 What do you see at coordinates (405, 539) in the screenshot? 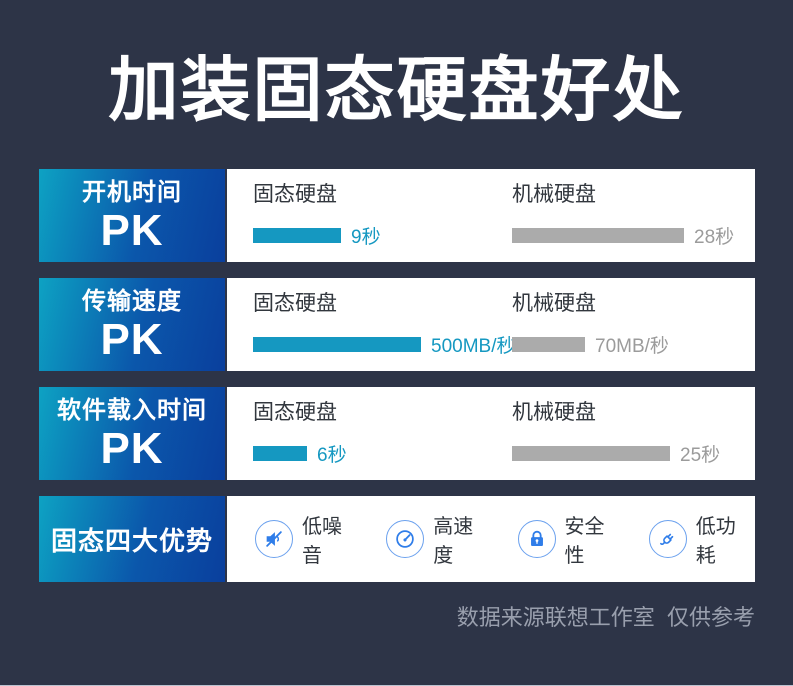
I see `speedometer-icon` at bounding box center [405, 539].